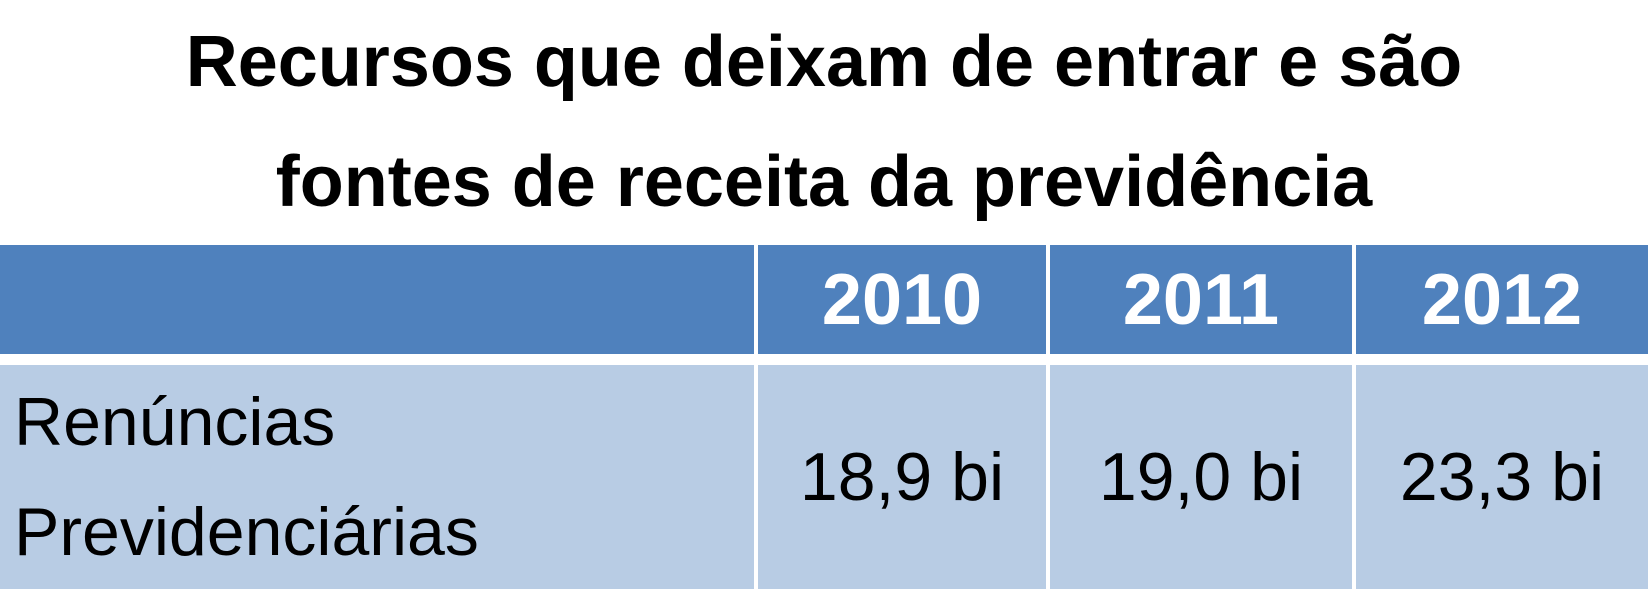 The height and width of the screenshot is (595, 1648). I want to click on cell: 18,9 bi, so click(902, 477).